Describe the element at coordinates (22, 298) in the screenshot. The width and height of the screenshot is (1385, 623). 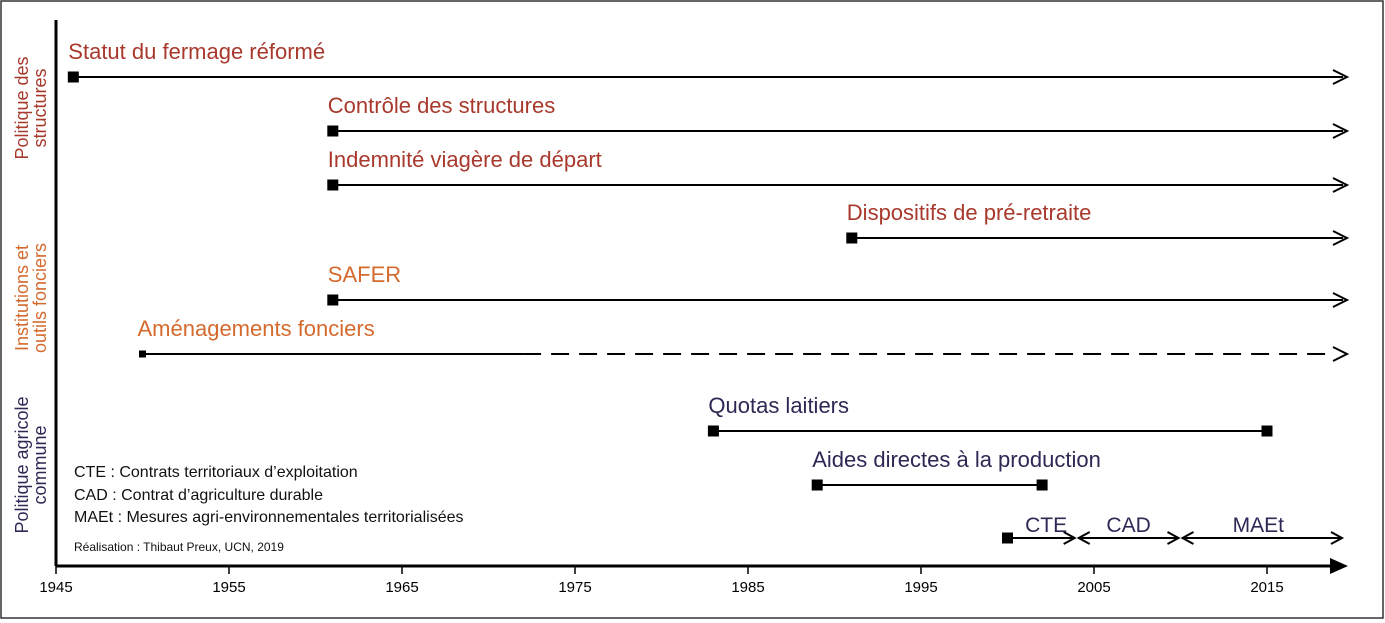
I see `category-label-foncier-line-0: Institutions et` at that location.